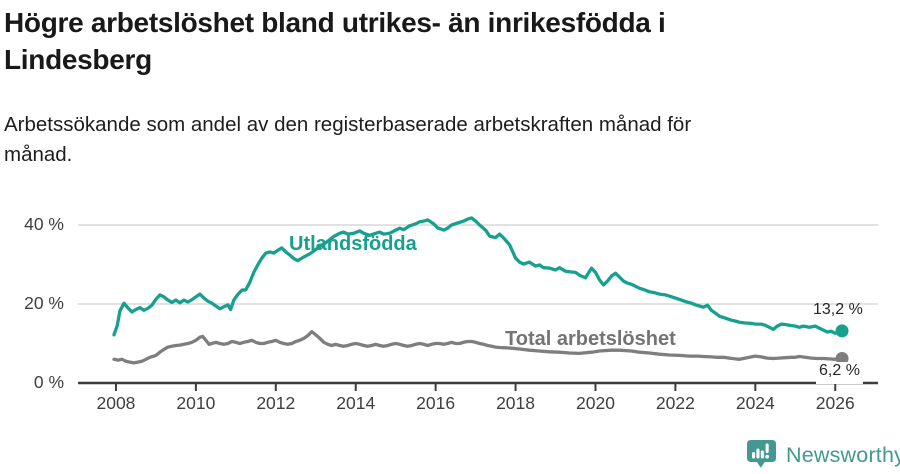  Describe the element at coordinates (436, 403) in the screenshot. I see `x-tick-label-2016: 2016` at that location.